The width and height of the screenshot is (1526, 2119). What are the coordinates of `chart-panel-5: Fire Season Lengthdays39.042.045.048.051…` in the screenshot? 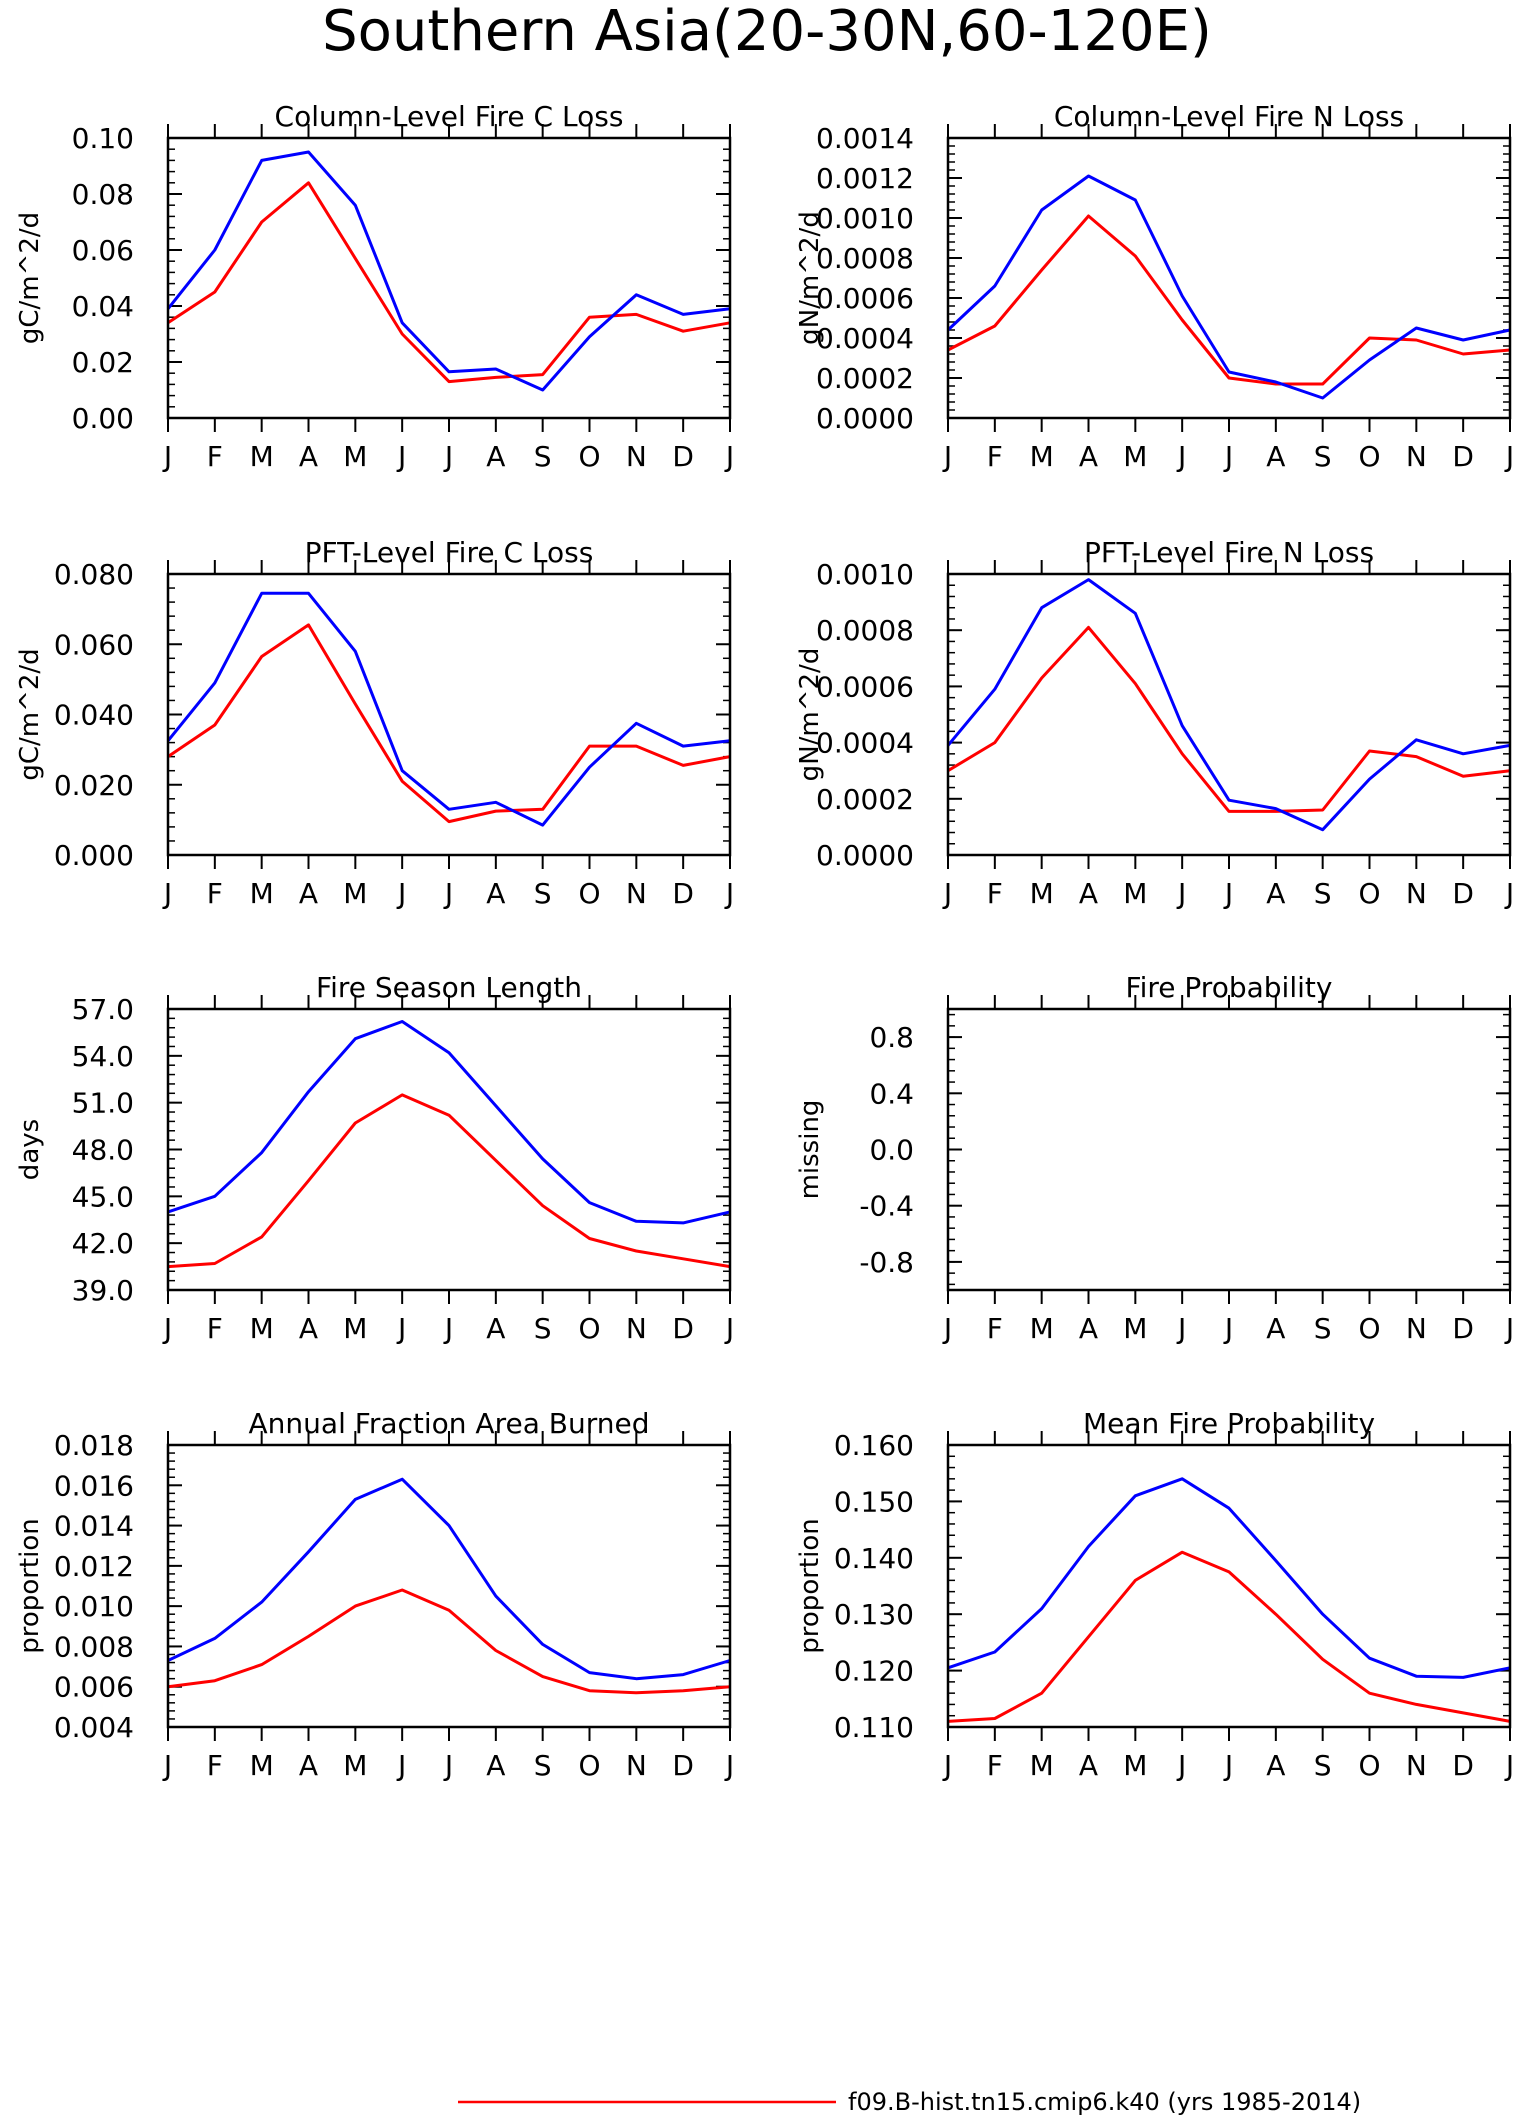 It's located at (374, 1158).